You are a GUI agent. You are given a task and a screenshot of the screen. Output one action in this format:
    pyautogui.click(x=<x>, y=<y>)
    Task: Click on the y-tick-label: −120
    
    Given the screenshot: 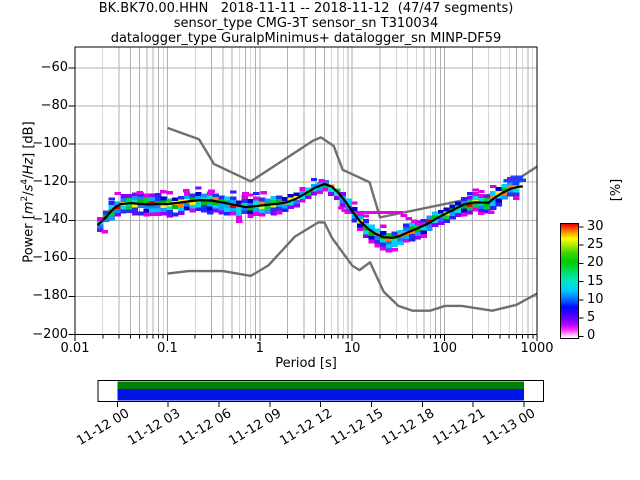 What is the action you would take?
    pyautogui.click(x=50, y=182)
    